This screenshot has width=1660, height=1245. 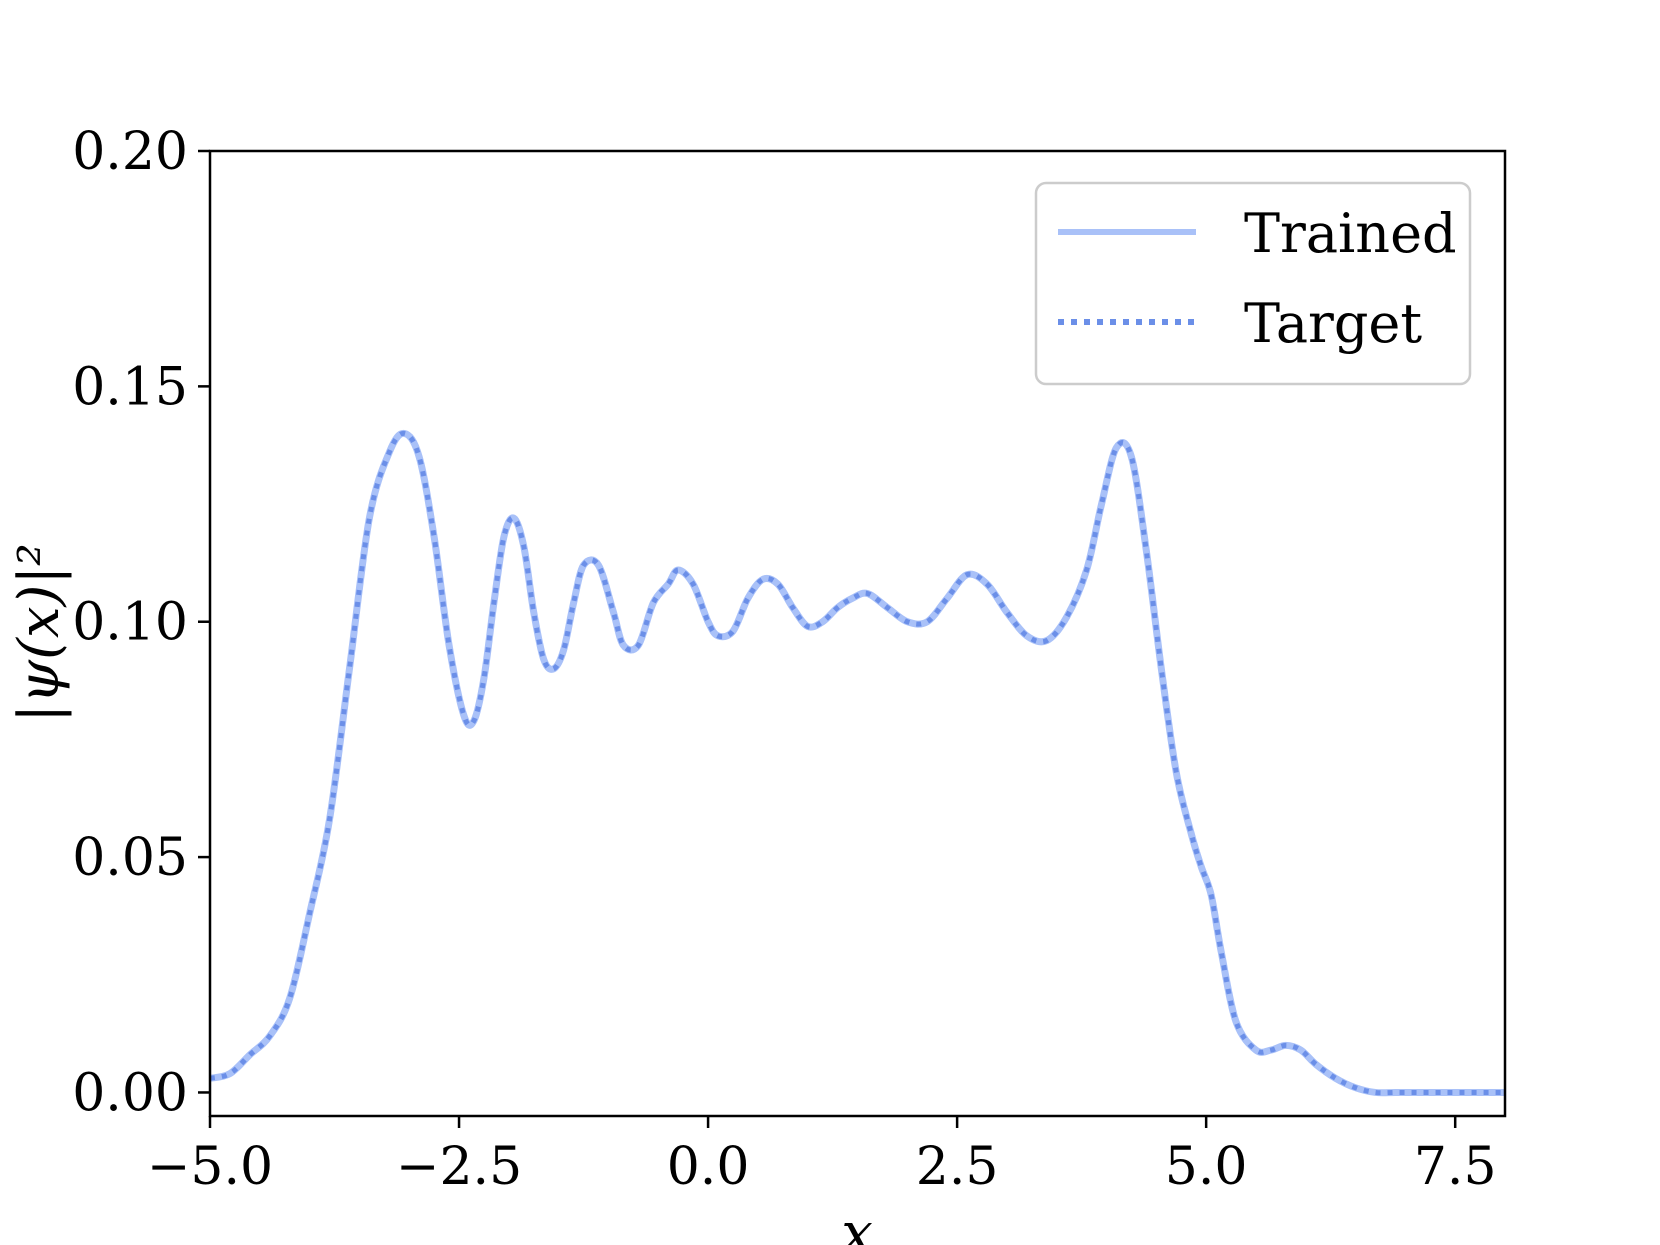 I want to click on legend-label-trained: Trained, so click(x=1350, y=233).